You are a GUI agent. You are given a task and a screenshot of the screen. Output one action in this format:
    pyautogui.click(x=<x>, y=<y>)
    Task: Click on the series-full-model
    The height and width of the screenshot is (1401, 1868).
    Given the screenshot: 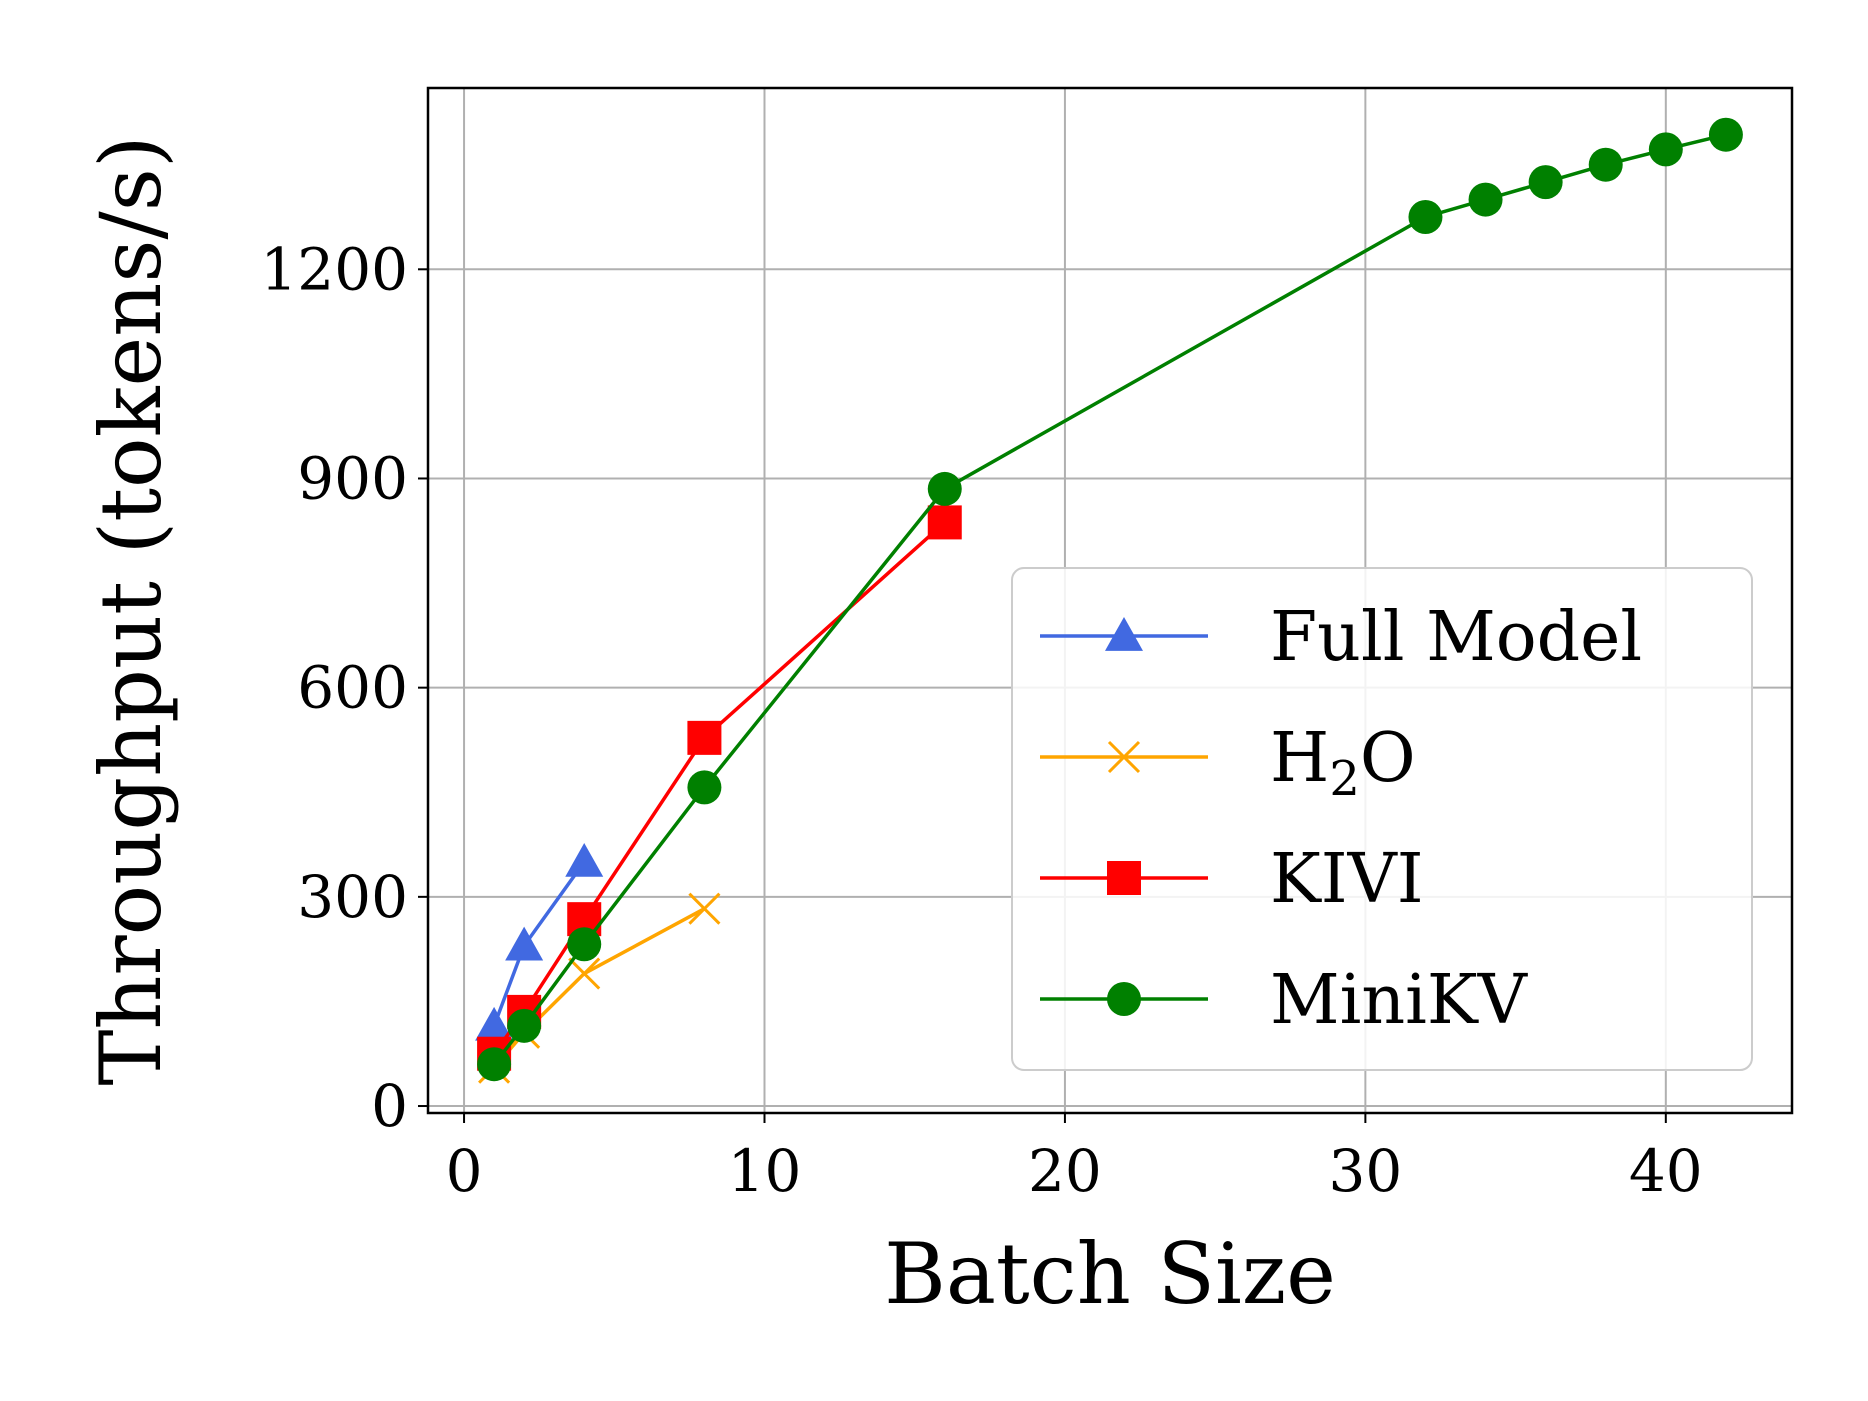 What is the action you would take?
    pyautogui.click(x=539, y=941)
    